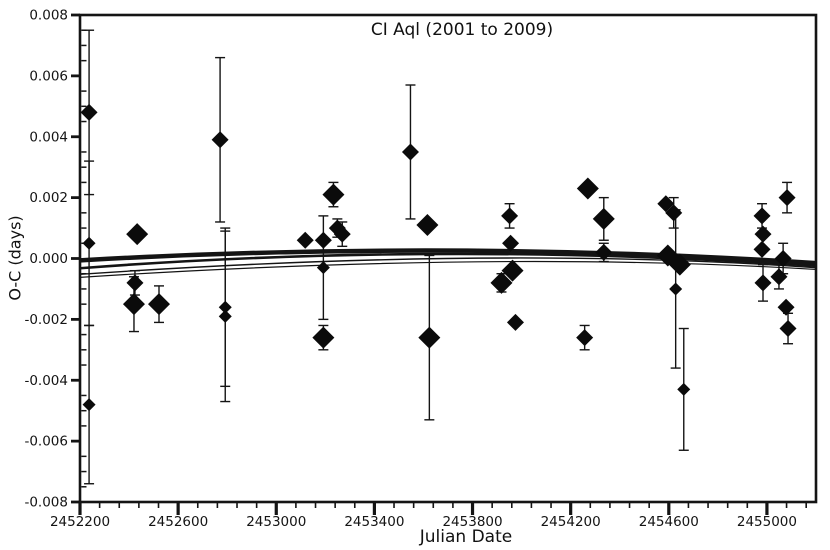 The image size is (830, 550). I want to click on y-tick-label: -0.008, so click(46, 503).